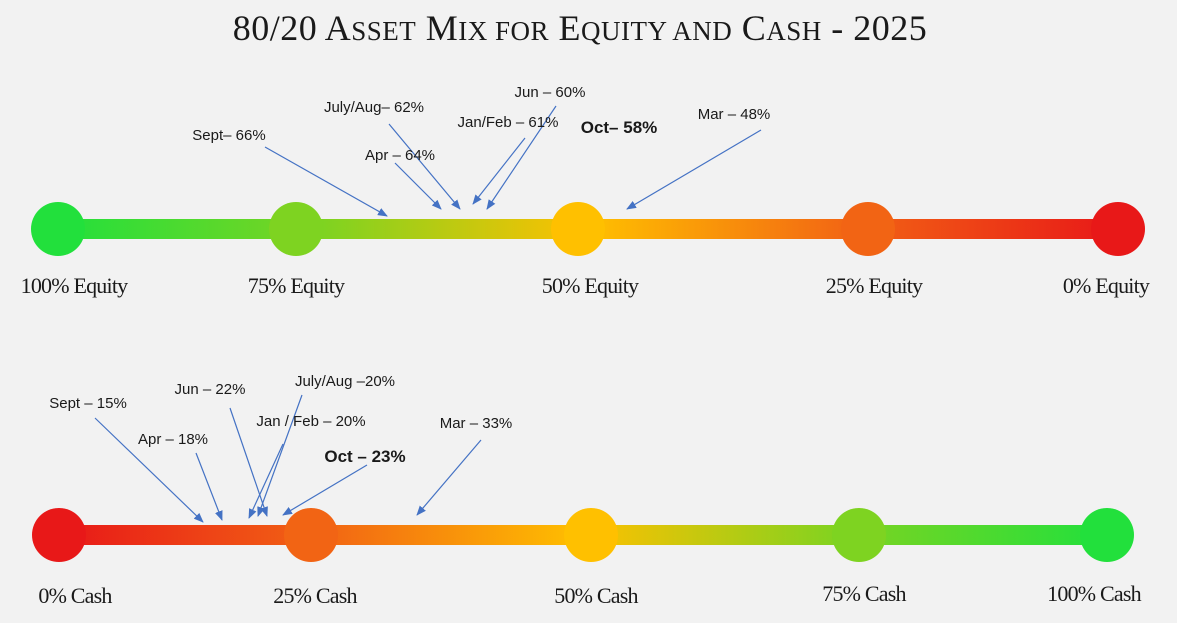 The height and width of the screenshot is (623, 1177). What do you see at coordinates (1106, 285) in the screenshot?
I see `equity-scale-label-0: 0% Equity` at bounding box center [1106, 285].